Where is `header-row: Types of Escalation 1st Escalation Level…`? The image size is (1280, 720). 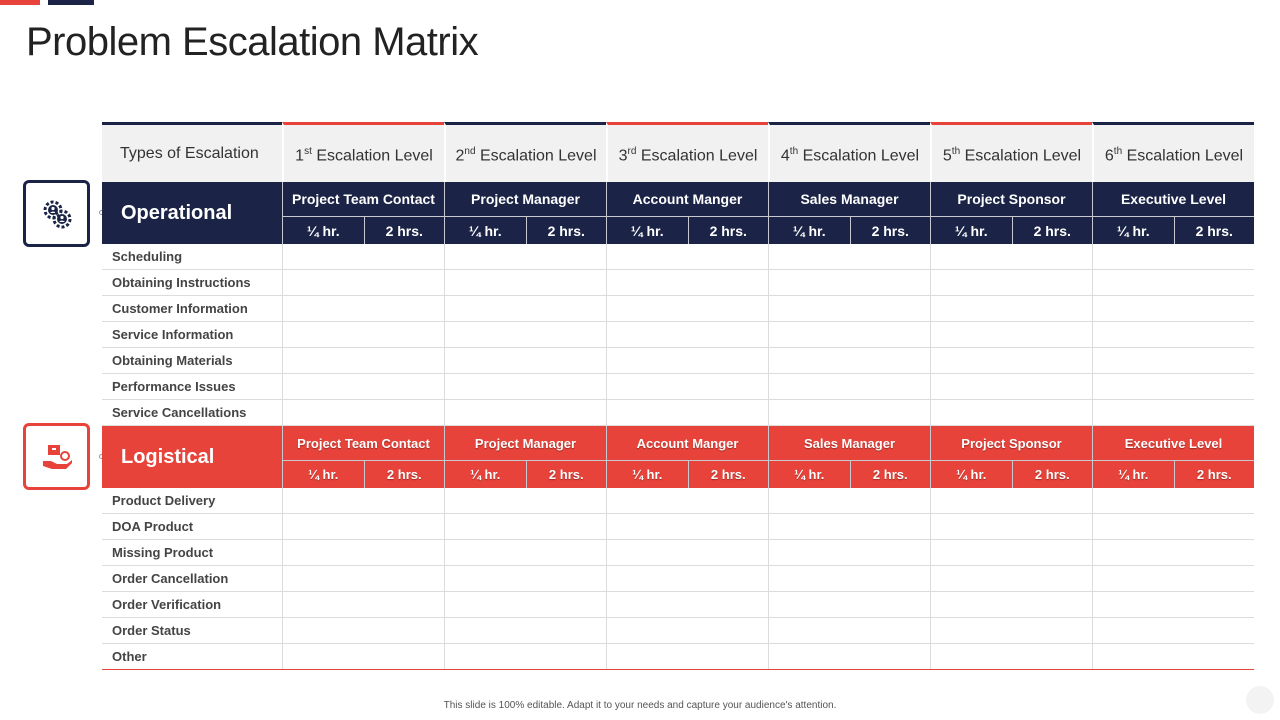
header-row: Types of Escalation 1st Escalation Level… is located at coordinates (678, 152).